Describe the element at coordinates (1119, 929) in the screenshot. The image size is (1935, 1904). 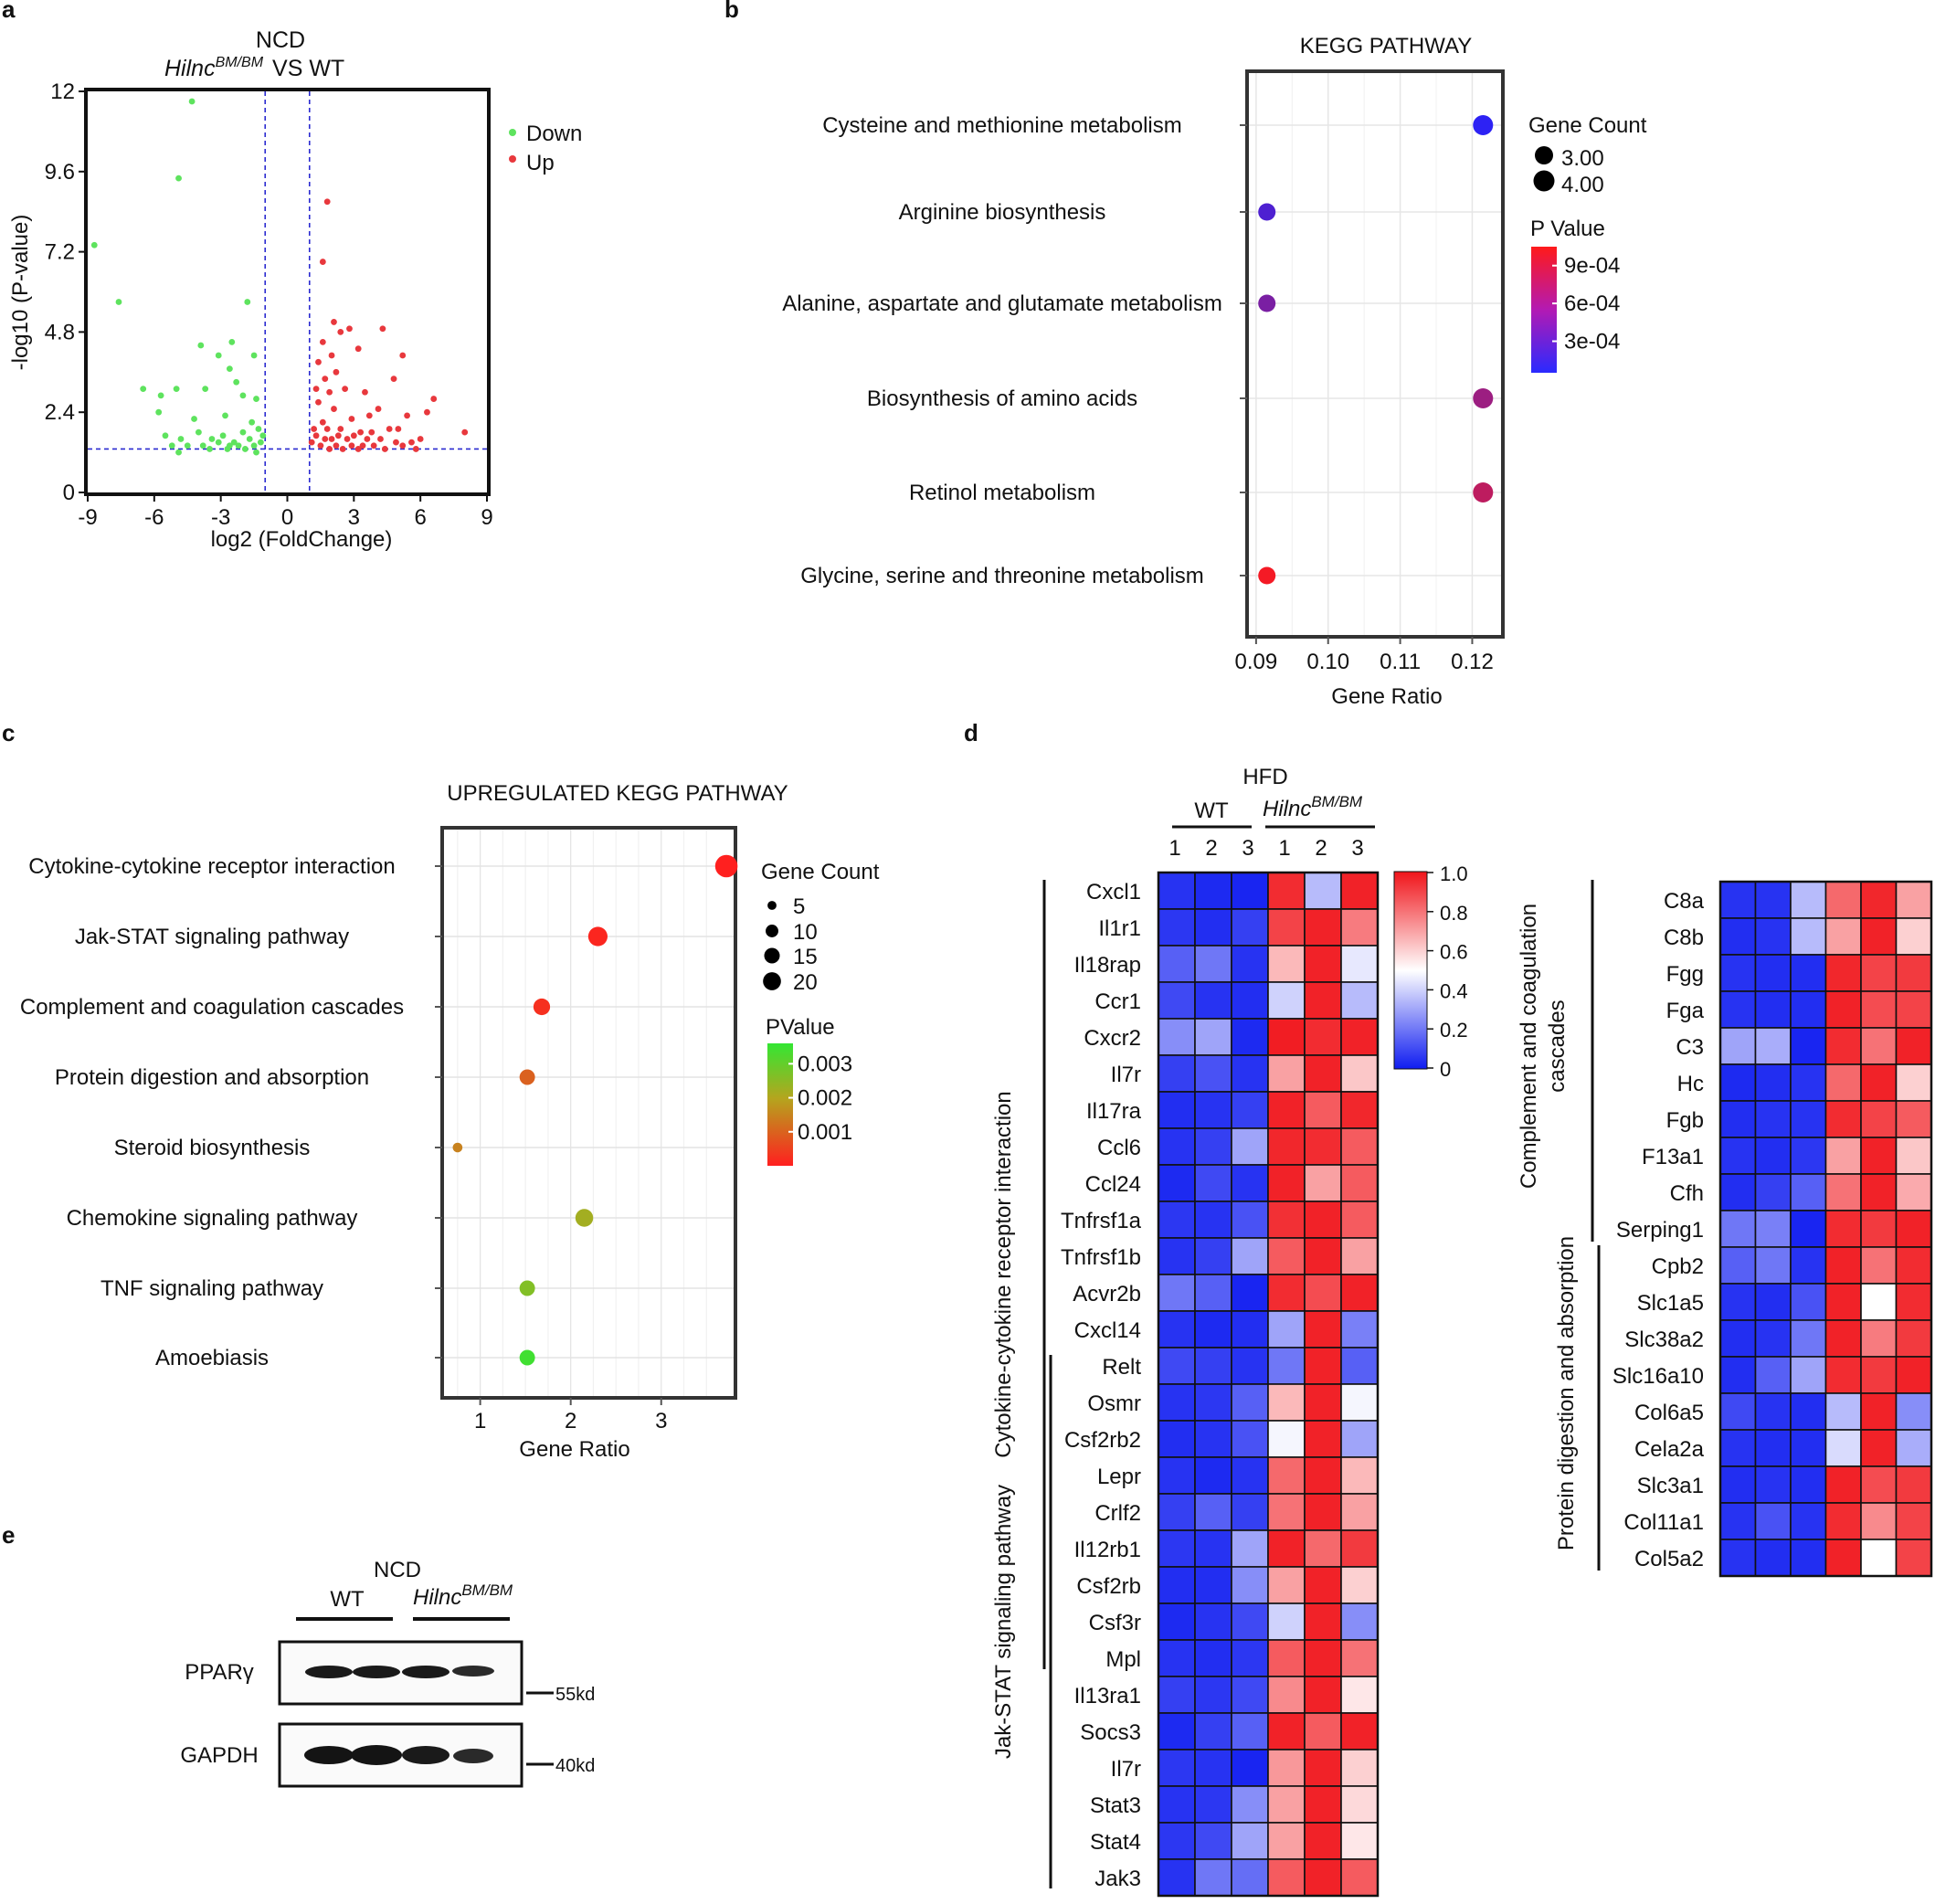
I see `hm-left-row-label-1: Il1r1` at that location.